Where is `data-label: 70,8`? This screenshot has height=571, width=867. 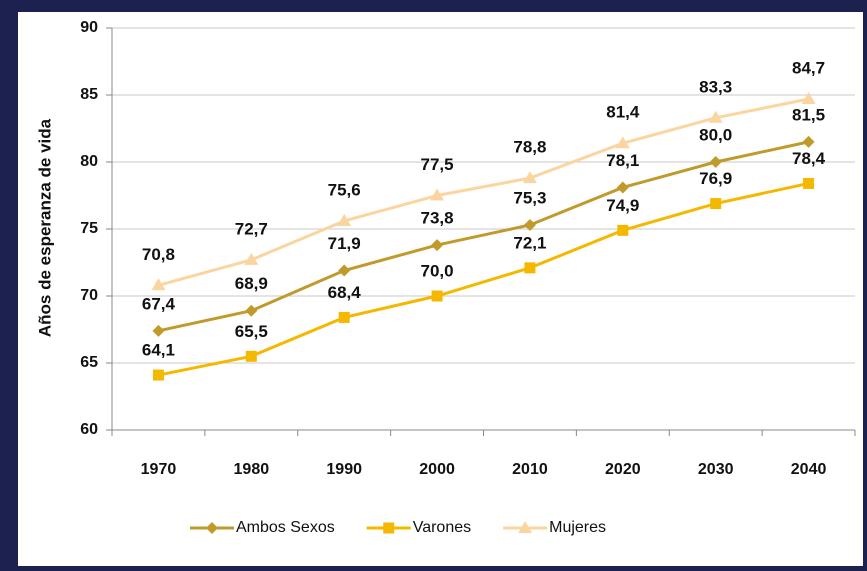 data-label: 70,8 is located at coordinates (158, 254).